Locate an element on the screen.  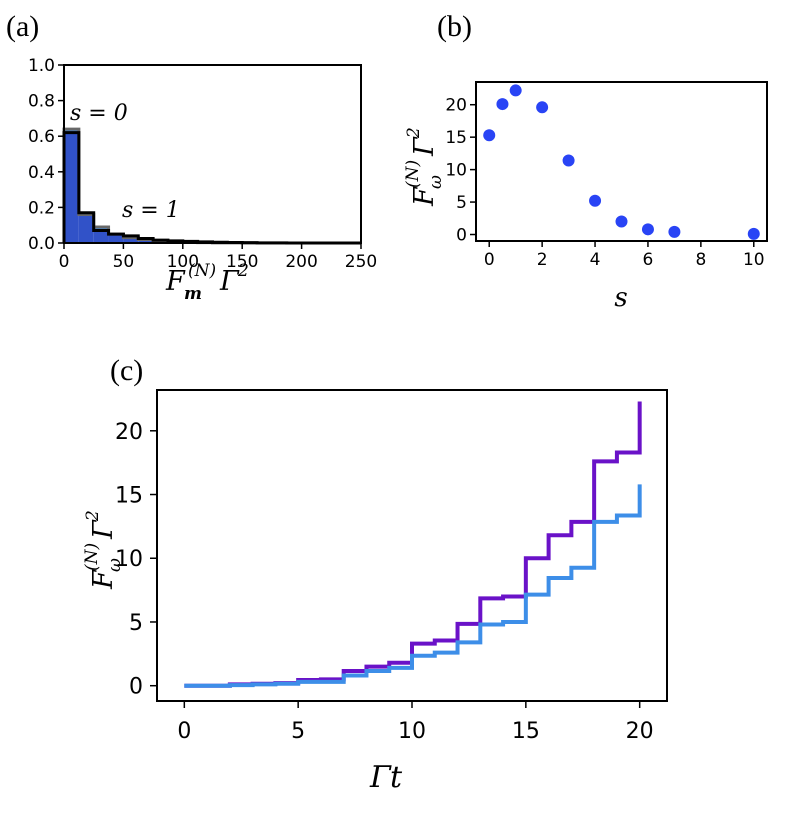
x-tick-label: 6 is located at coordinates (648, 260).